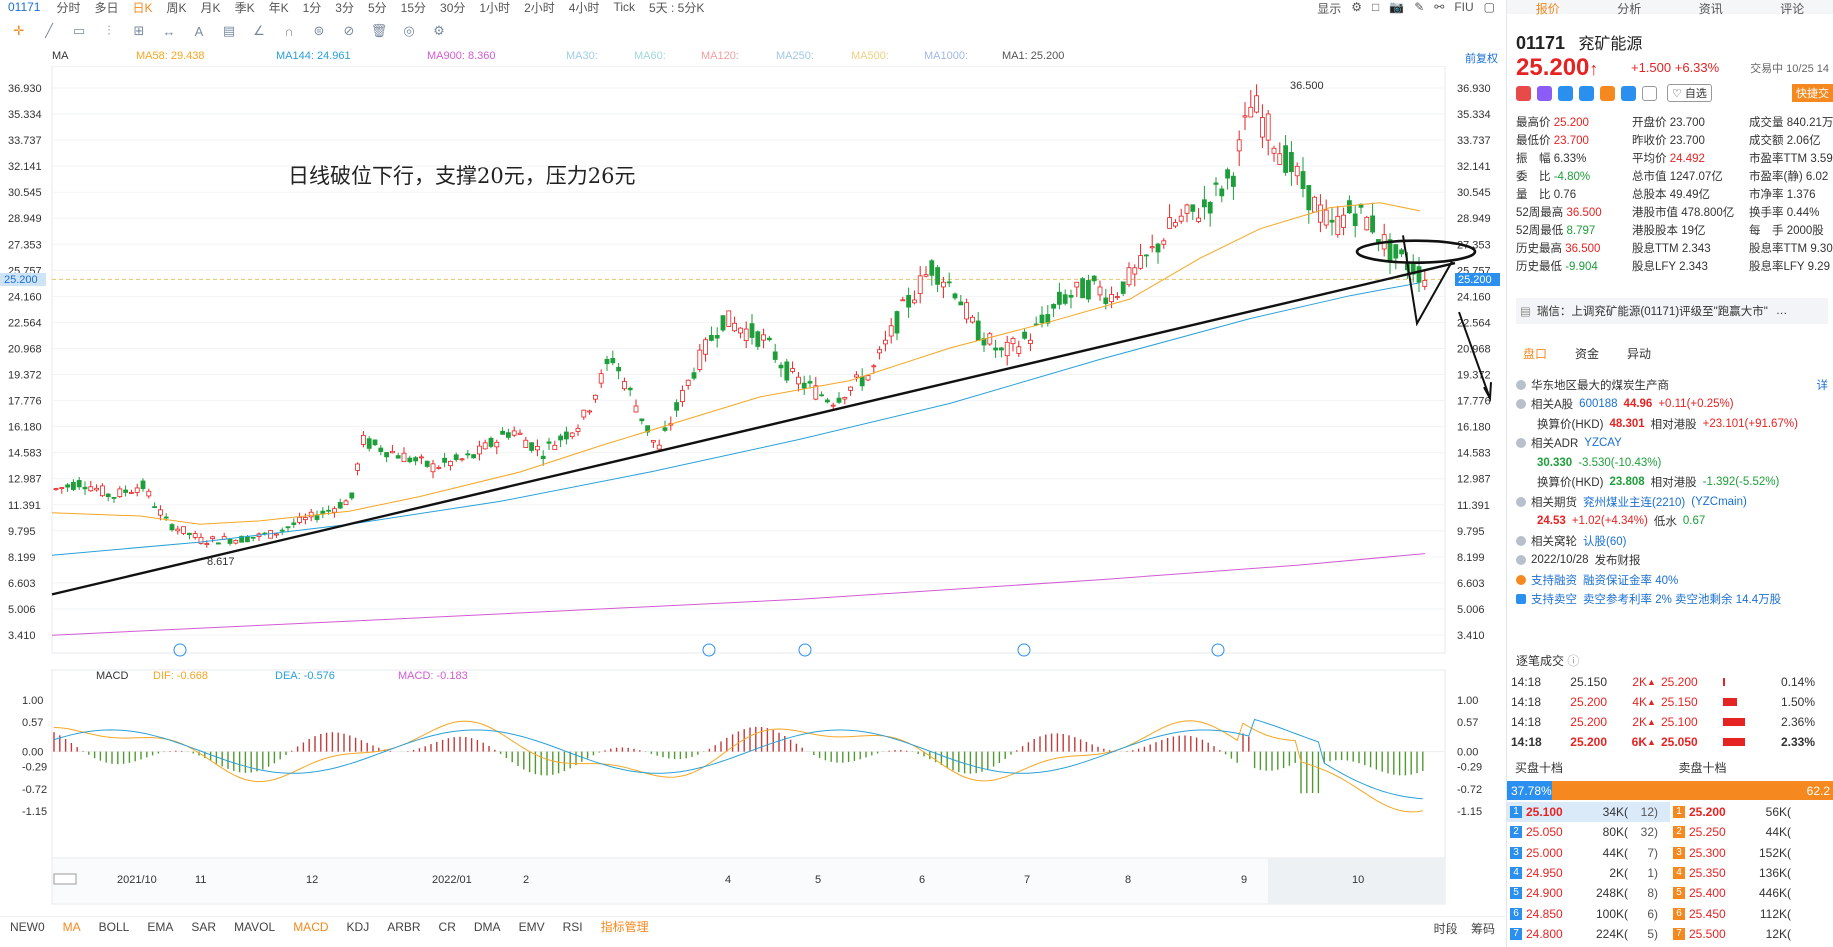 The height and width of the screenshot is (947, 1833). Describe the element at coordinates (142, 7) in the screenshot. I see `period-2: 日K` at that location.